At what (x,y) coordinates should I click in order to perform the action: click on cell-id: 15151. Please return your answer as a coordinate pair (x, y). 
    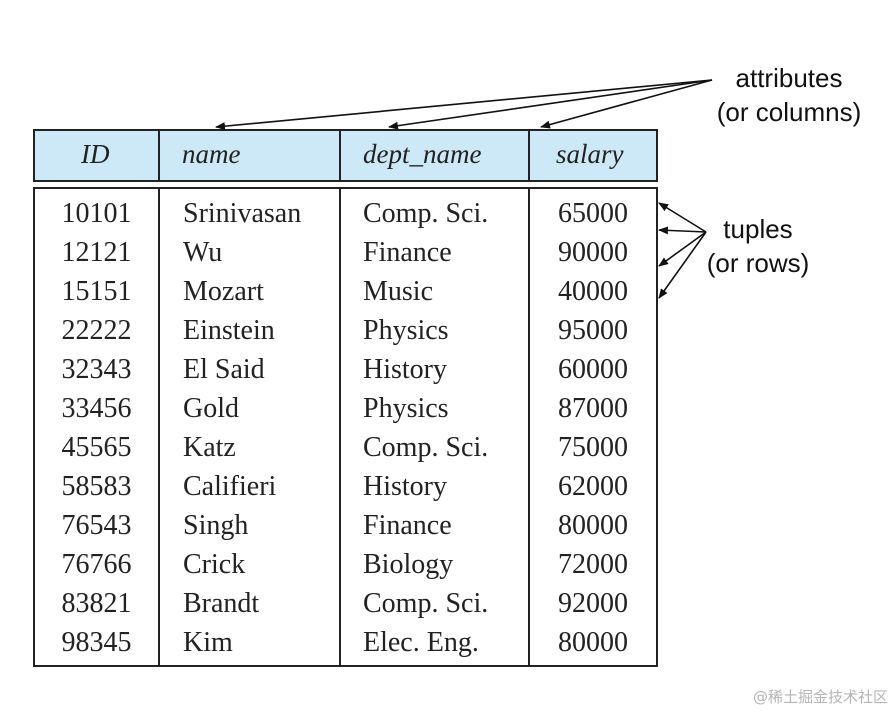
    Looking at the image, I should click on (96, 291).